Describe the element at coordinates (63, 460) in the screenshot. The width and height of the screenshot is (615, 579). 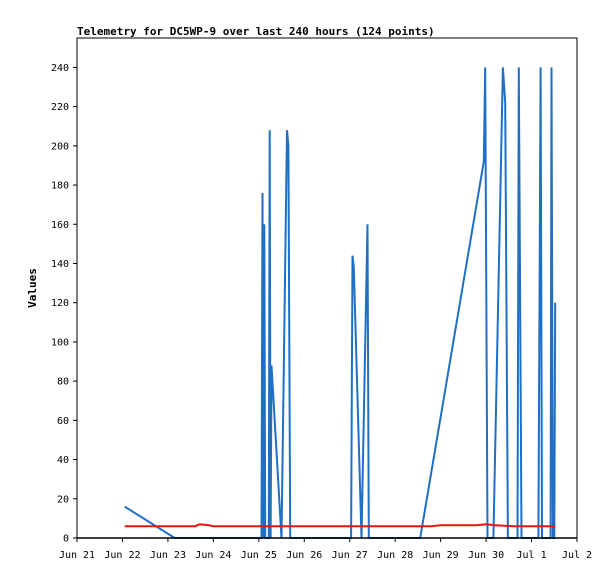
I see `y-tick-label: 40` at that location.